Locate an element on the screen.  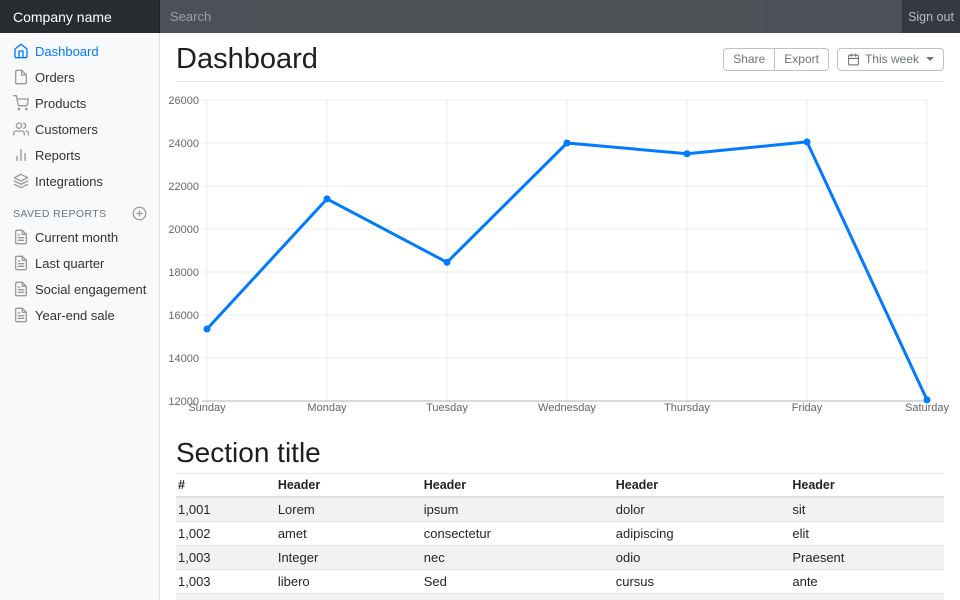
table-cell: consectetur is located at coordinates (517, 533).